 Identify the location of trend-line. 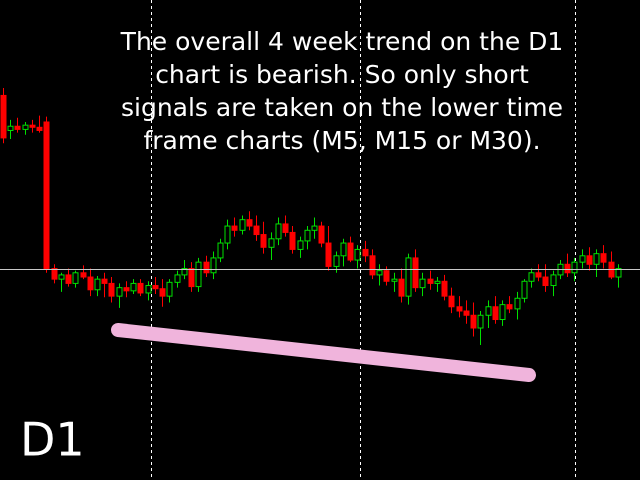
(323, 352).